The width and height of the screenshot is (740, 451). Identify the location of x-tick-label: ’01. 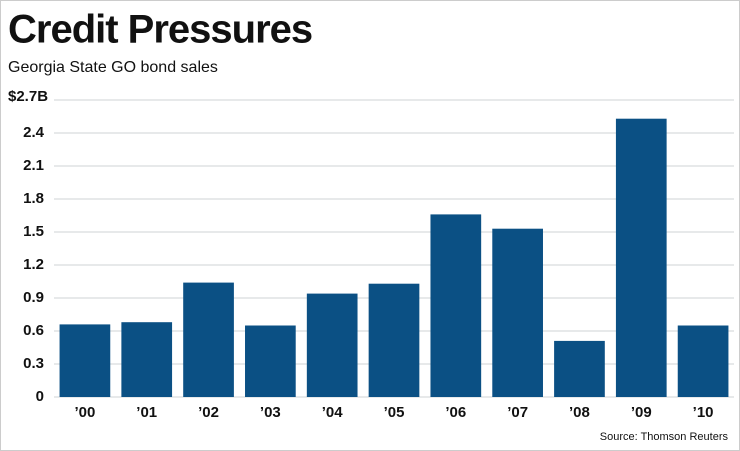
(146, 412).